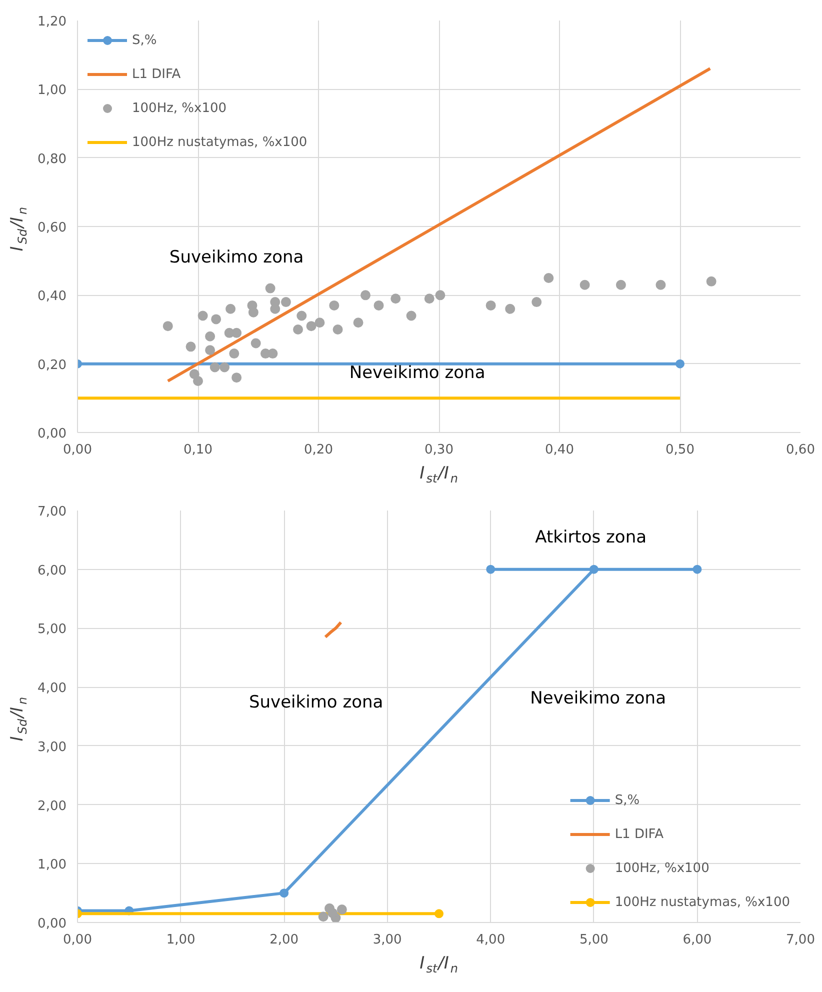 Image resolution: width=822 pixels, height=992 pixels. I want to click on y-tick-label: 3,00, so click(52, 747).